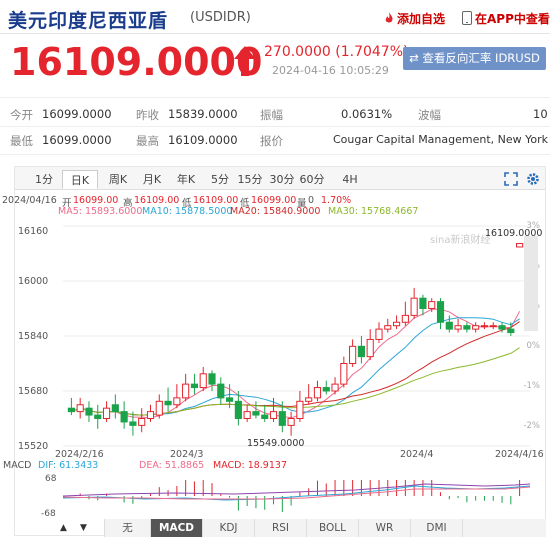  Describe the element at coordinates (513, 233) in the screenshot. I see `max-price-label: 16109.0000` at that location.